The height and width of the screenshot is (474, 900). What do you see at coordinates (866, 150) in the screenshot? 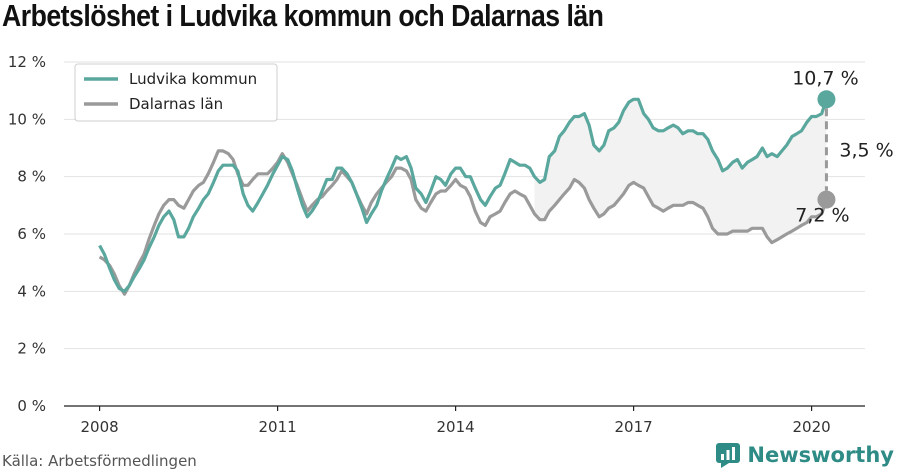
I see `gap-label: 3,5 %` at bounding box center [866, 150].